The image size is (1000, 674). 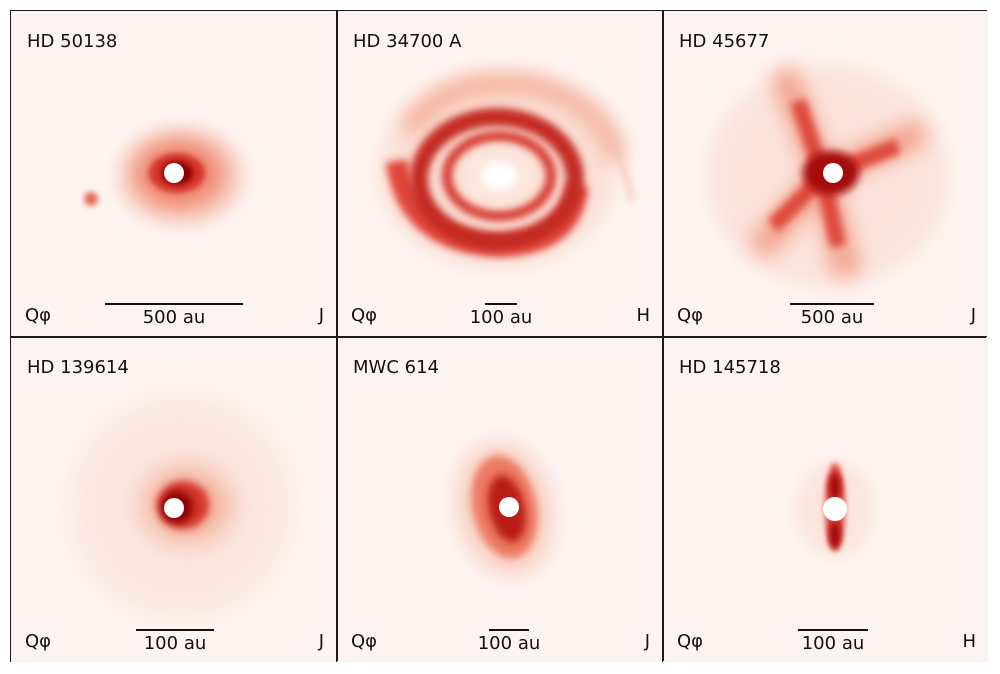 What do you see at coordinates (730, 367) in the screenshot?
I see `target-name: HD 145718` at bounding box center [730, 367].